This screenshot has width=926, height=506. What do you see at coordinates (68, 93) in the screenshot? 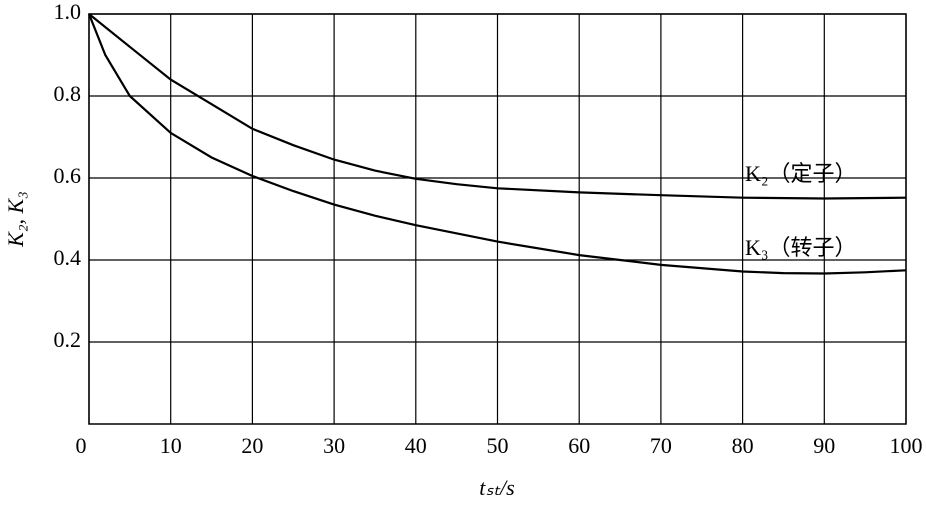
I see `y-tick-label: 0.8` at bounding box center [68, 93].